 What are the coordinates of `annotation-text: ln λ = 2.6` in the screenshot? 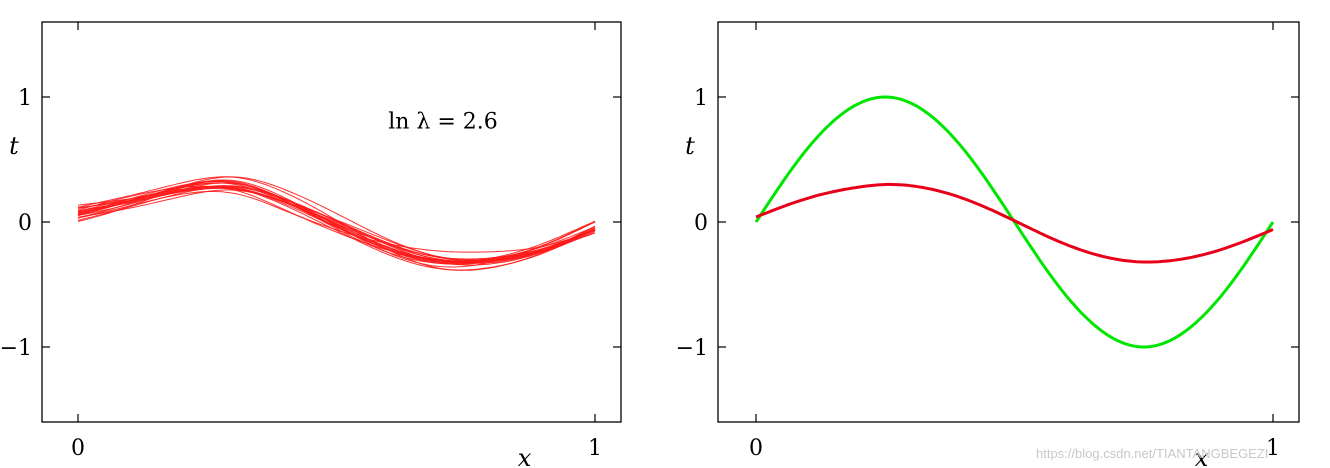 It's located at (443, 121).